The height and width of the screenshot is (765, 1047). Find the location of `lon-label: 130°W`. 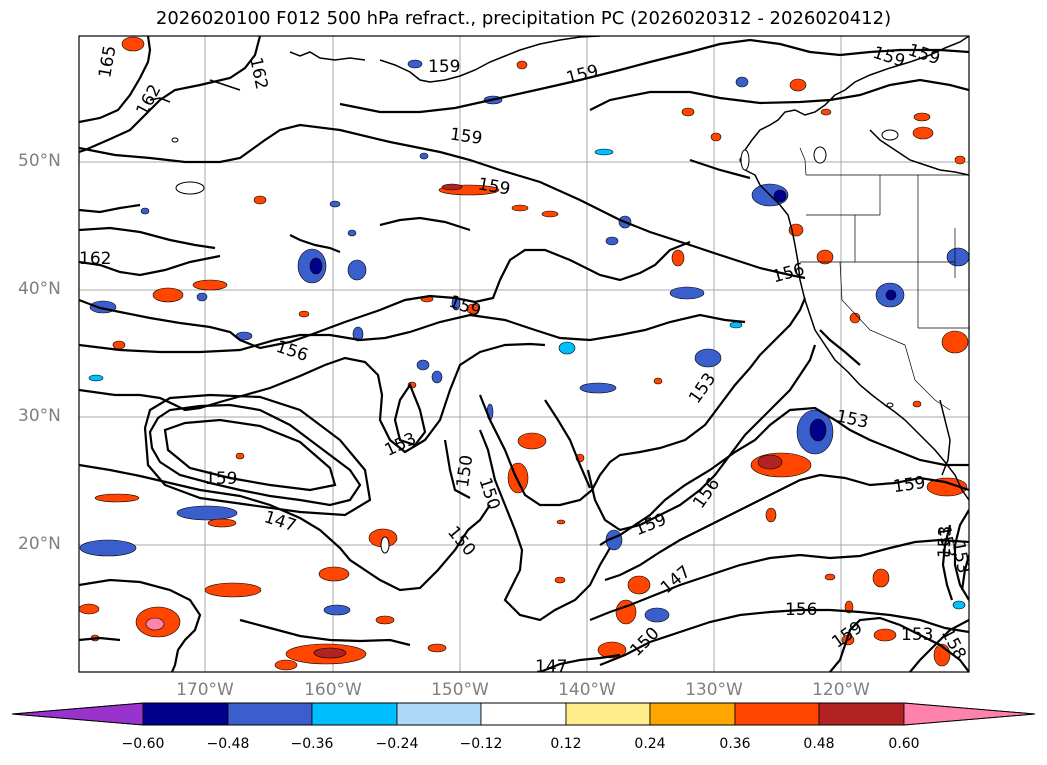

lon-label: 130°W is located at coordinates (714, 690).